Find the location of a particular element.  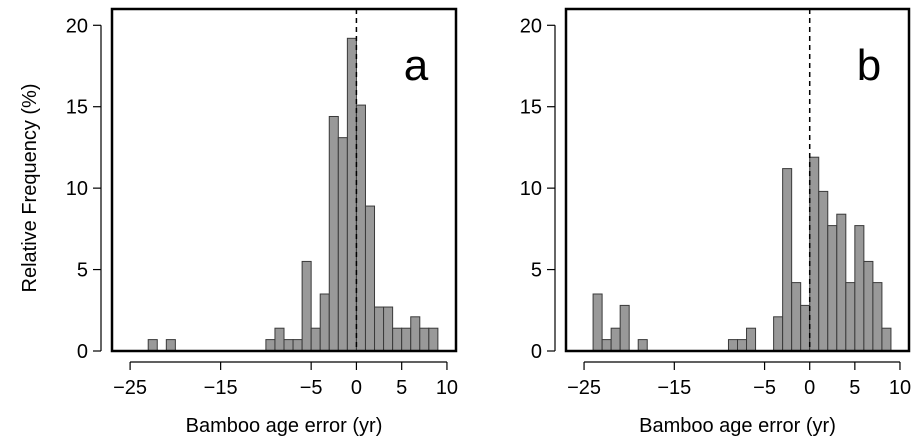

y-axis-label: Relative Frequency (%) is located at coordinates (30, 188).